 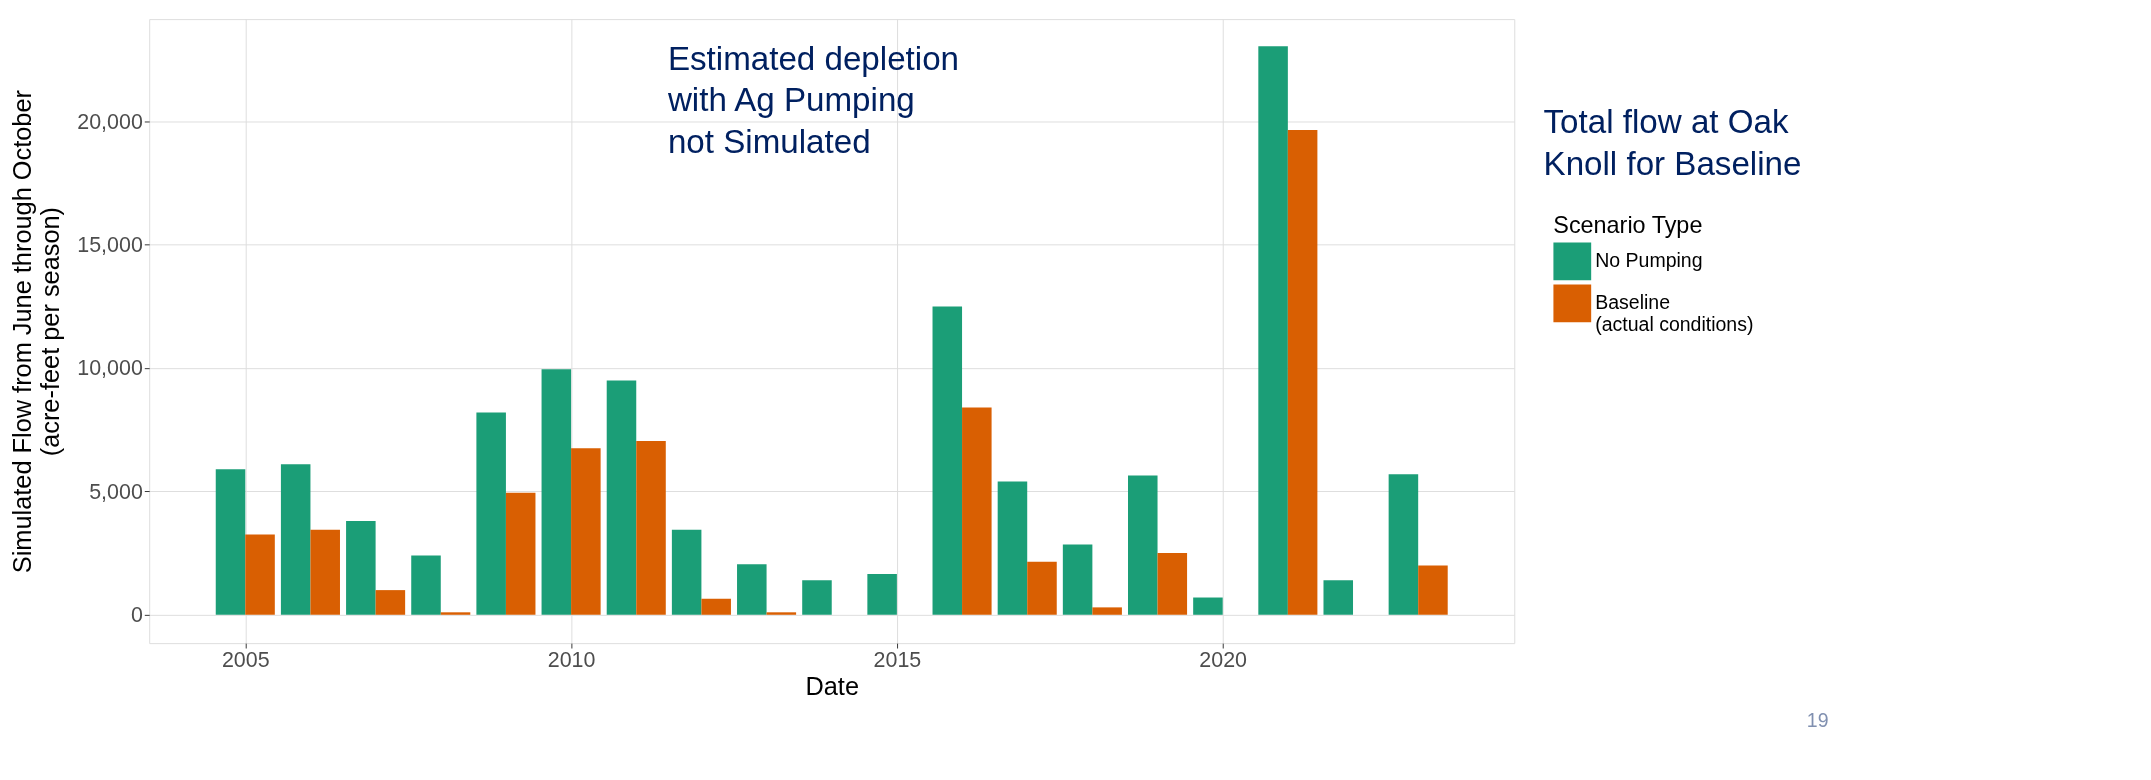 What do you see at coordinates (1628, 224) in the screenshot?
I see `legend-title: Scenario Type` at bounding box center [1628, 224].